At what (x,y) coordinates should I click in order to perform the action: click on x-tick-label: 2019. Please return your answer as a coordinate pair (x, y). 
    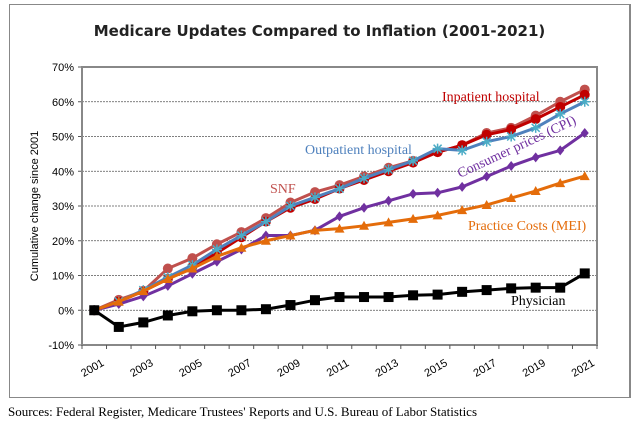
    Looking at the image, I should click on (534, 368).